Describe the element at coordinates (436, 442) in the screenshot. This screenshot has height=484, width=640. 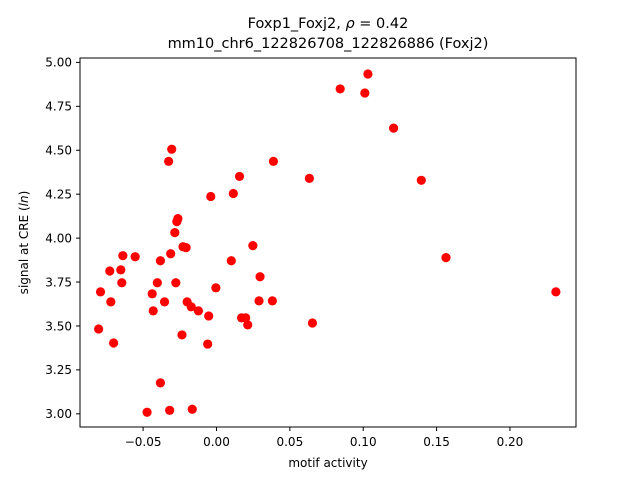
I see `x-tick-label: 0.15` at that location.